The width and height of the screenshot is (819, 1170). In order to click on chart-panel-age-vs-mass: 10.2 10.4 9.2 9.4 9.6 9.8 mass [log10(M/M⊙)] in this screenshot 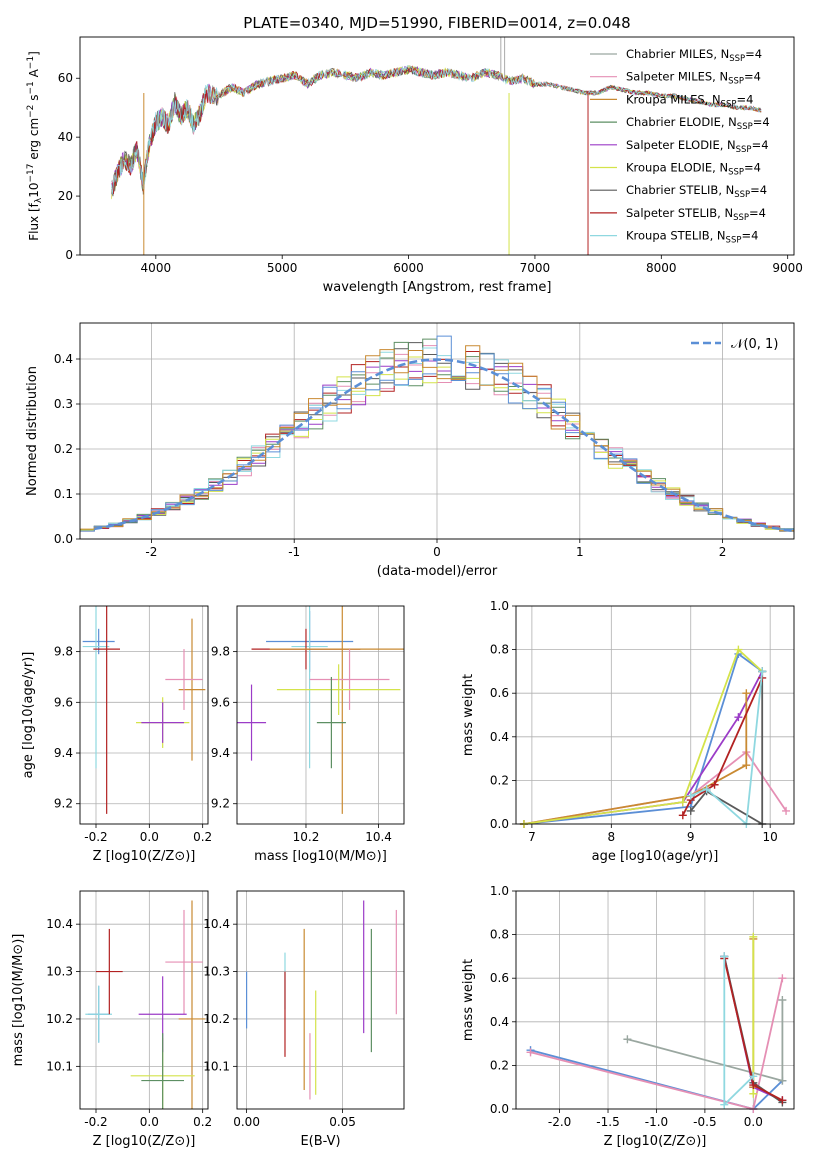, I will do `click(308, 734)`.